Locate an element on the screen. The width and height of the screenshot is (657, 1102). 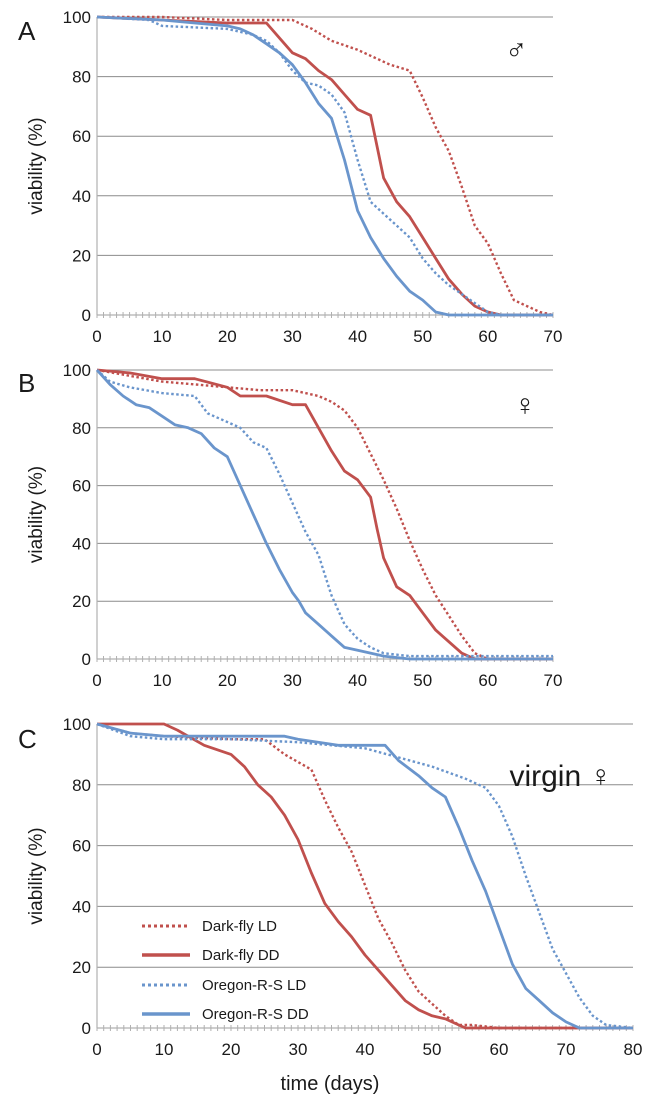
panel-letter: A is located at coordinates (27, 31).